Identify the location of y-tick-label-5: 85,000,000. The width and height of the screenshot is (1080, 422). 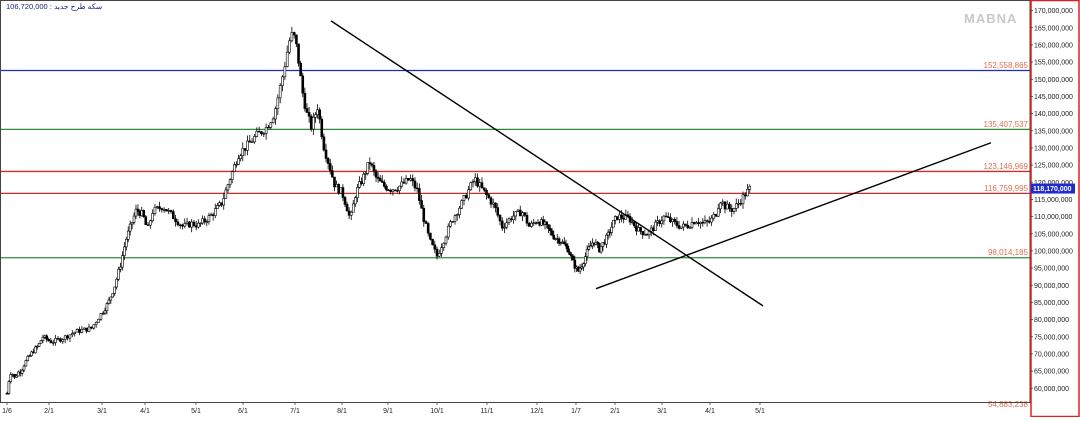
(1051, 303).